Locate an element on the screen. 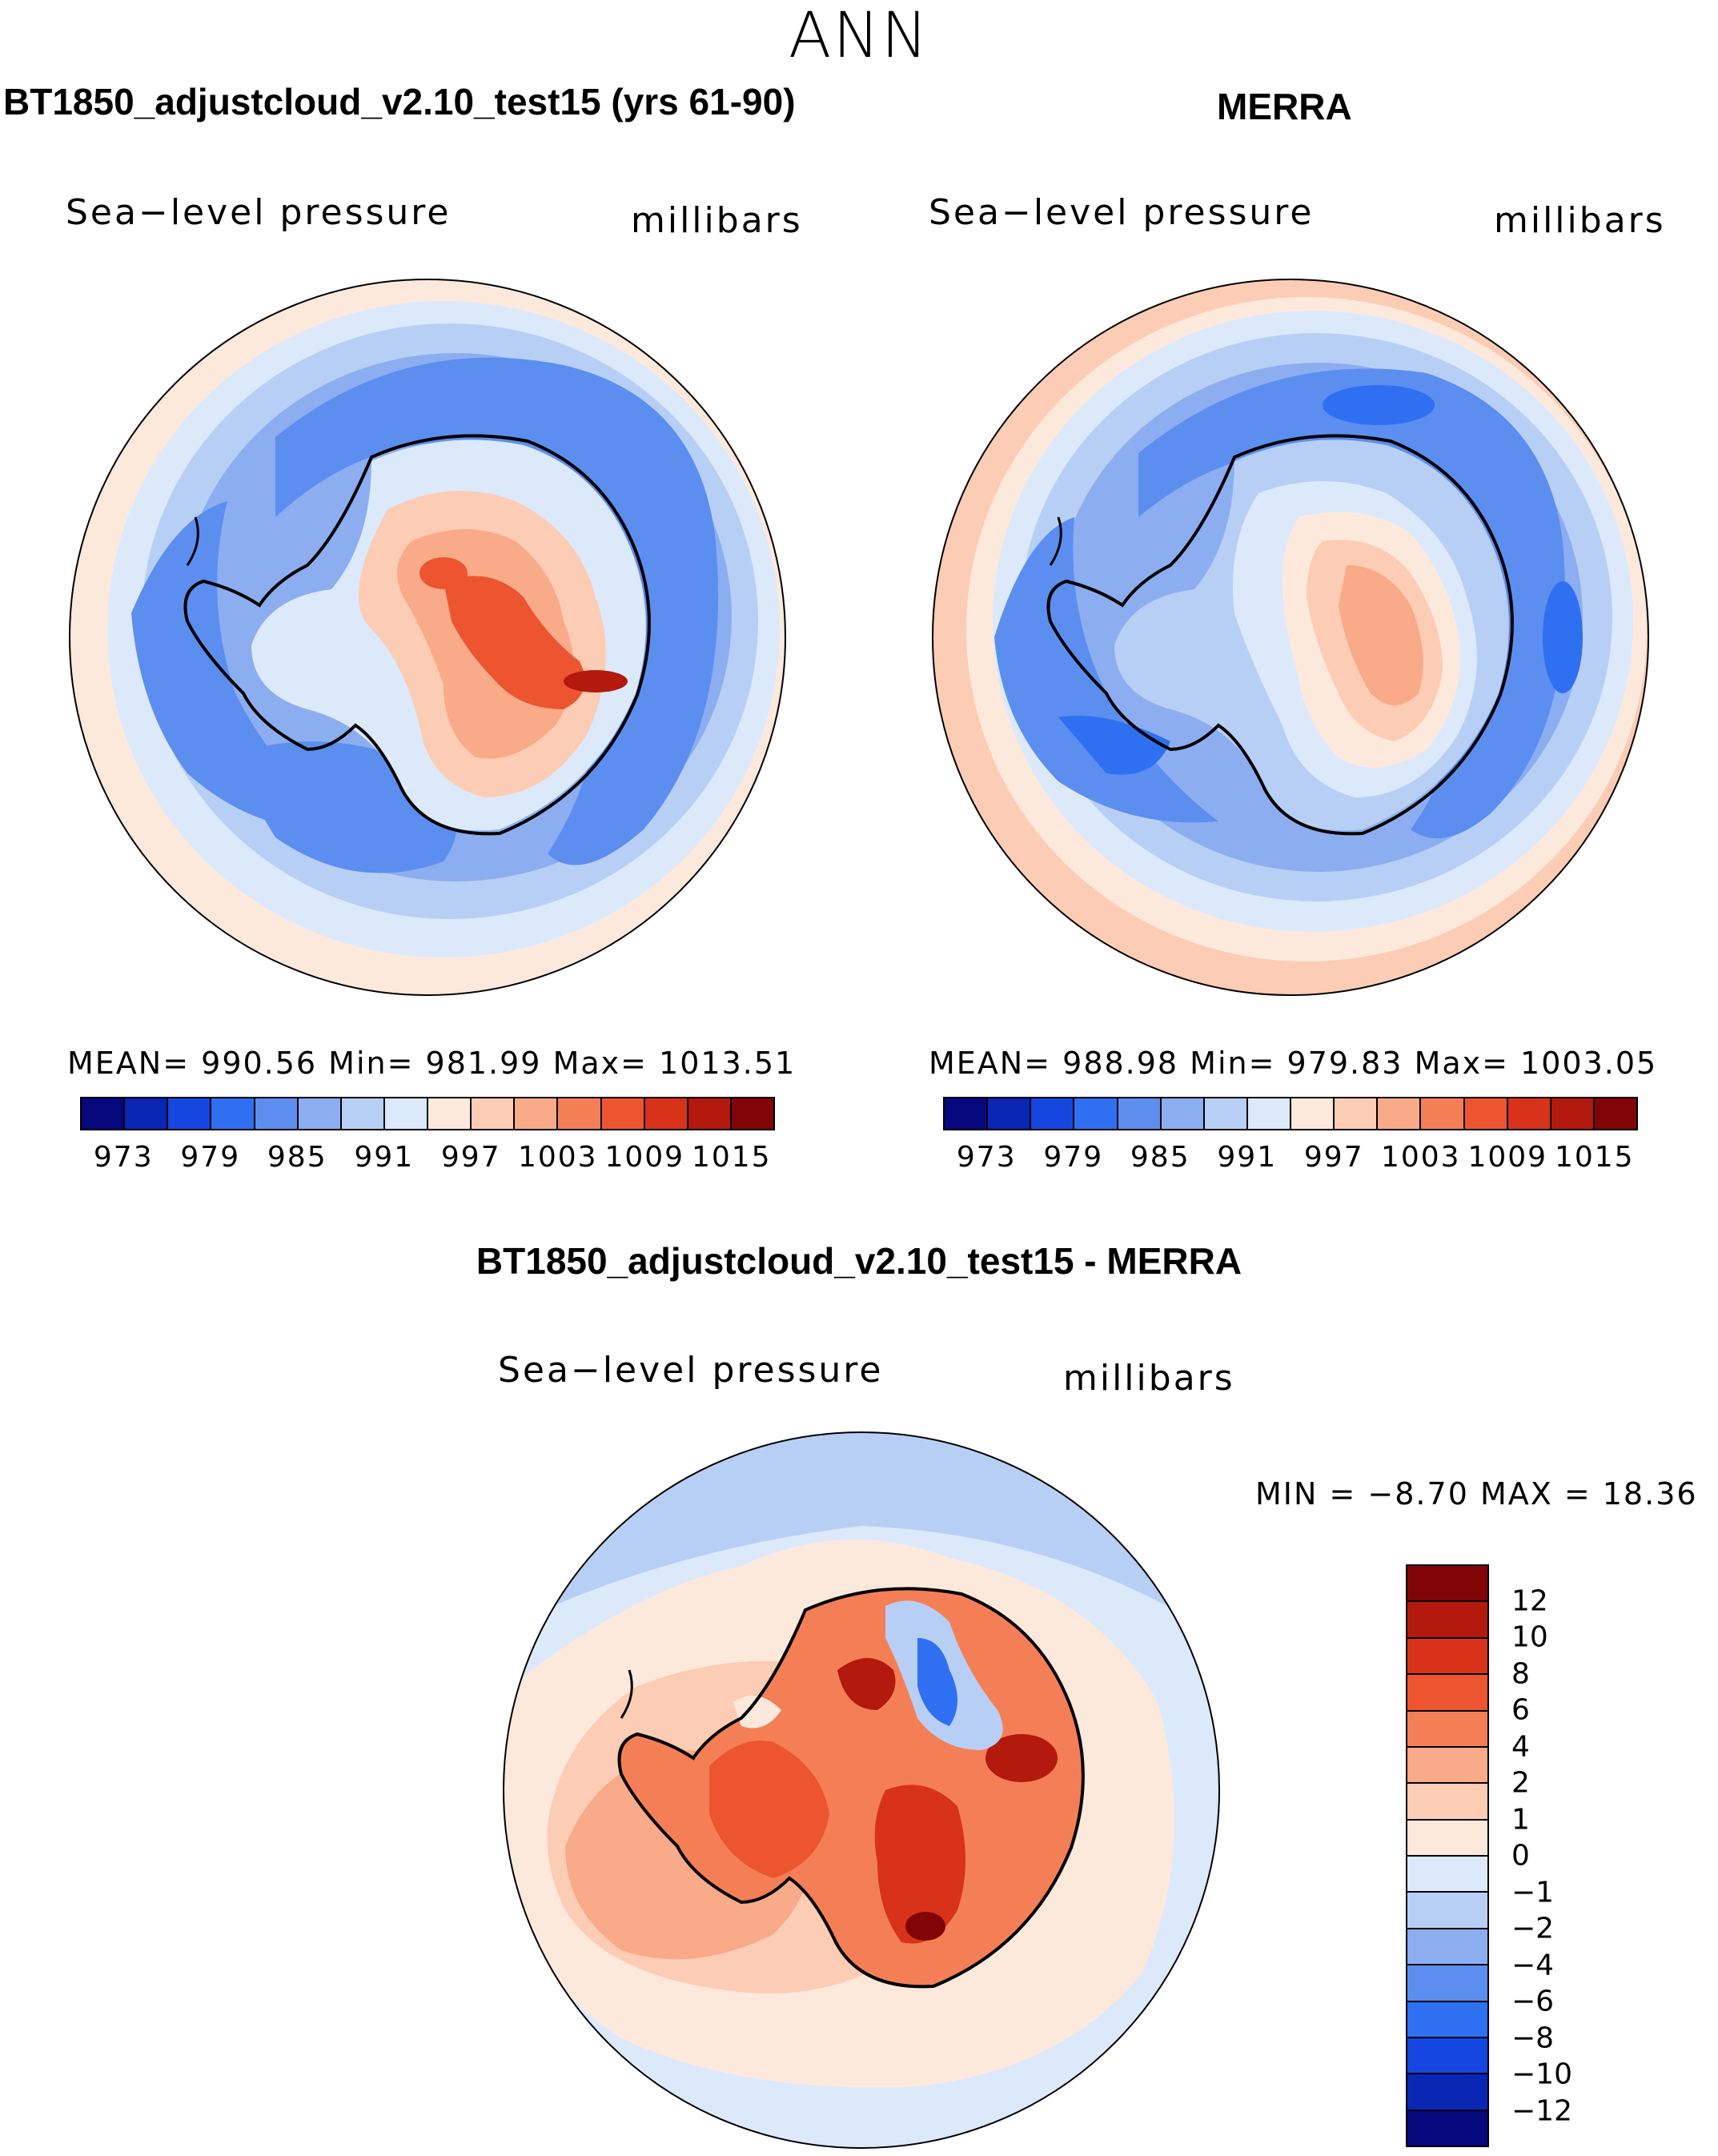  panel-2-colorbar-labels: 973 979 985 991 997 1003 1009 1015 is located at coordinates (1290, 1159).